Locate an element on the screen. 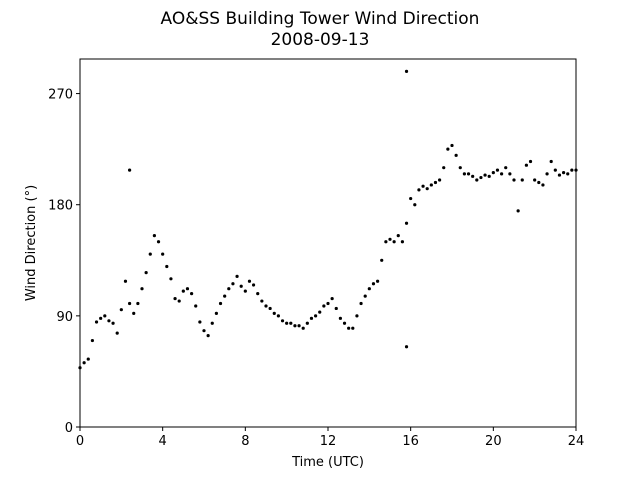 Image resolution: width=640 pixels, height=480 pixels. y-tick-label: 0 is located at coordinates (69, 428).